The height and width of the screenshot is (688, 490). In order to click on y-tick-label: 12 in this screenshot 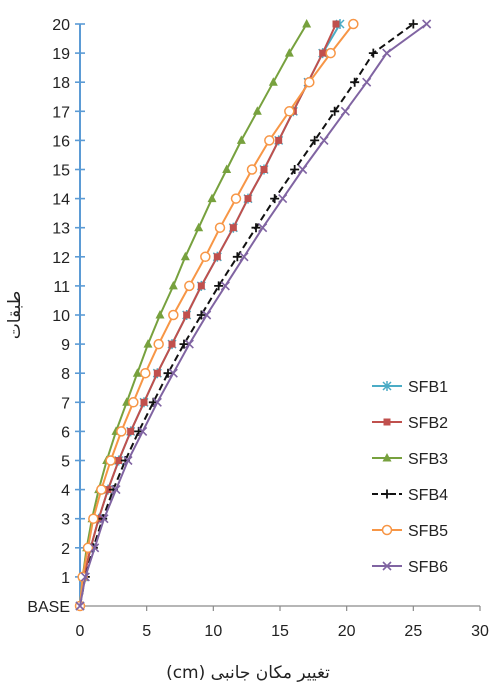, I will do `click(61, 258)`.